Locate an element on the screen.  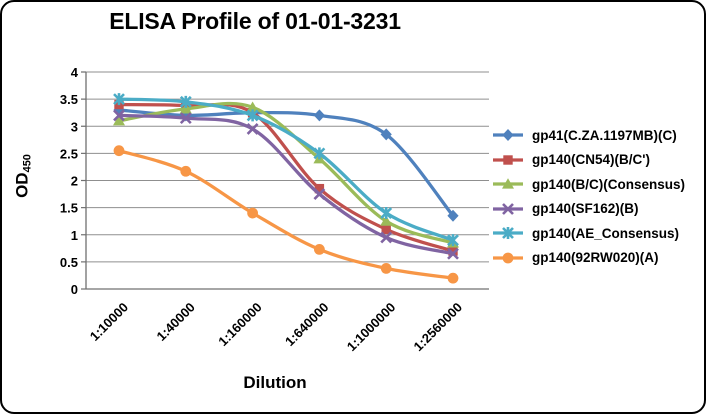
legend-item-1: gp140(CN54)(B/C') is located at coordinates (588, 160).